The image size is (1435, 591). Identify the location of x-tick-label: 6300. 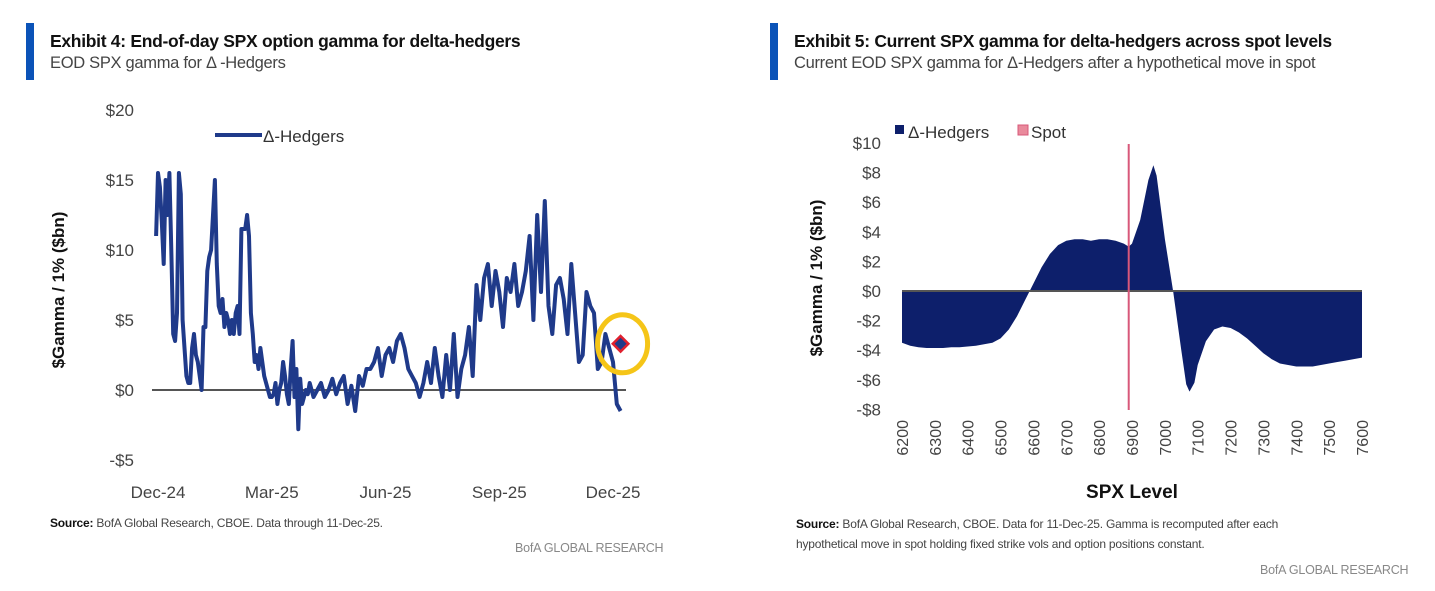
(936, 438).